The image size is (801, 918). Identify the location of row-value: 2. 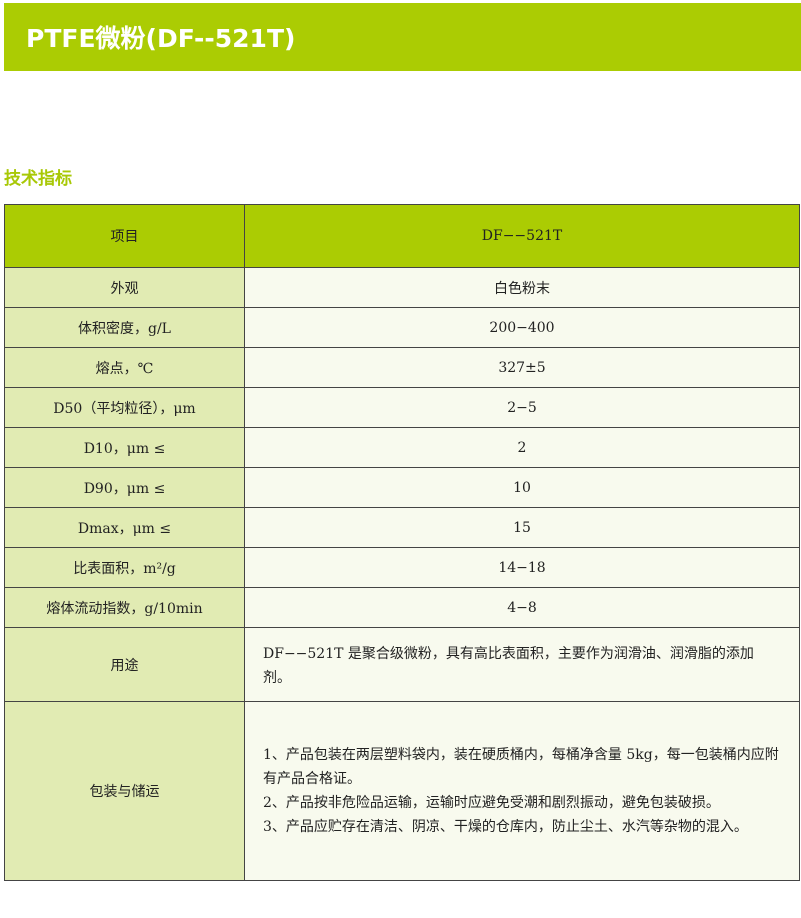
(522, 447).